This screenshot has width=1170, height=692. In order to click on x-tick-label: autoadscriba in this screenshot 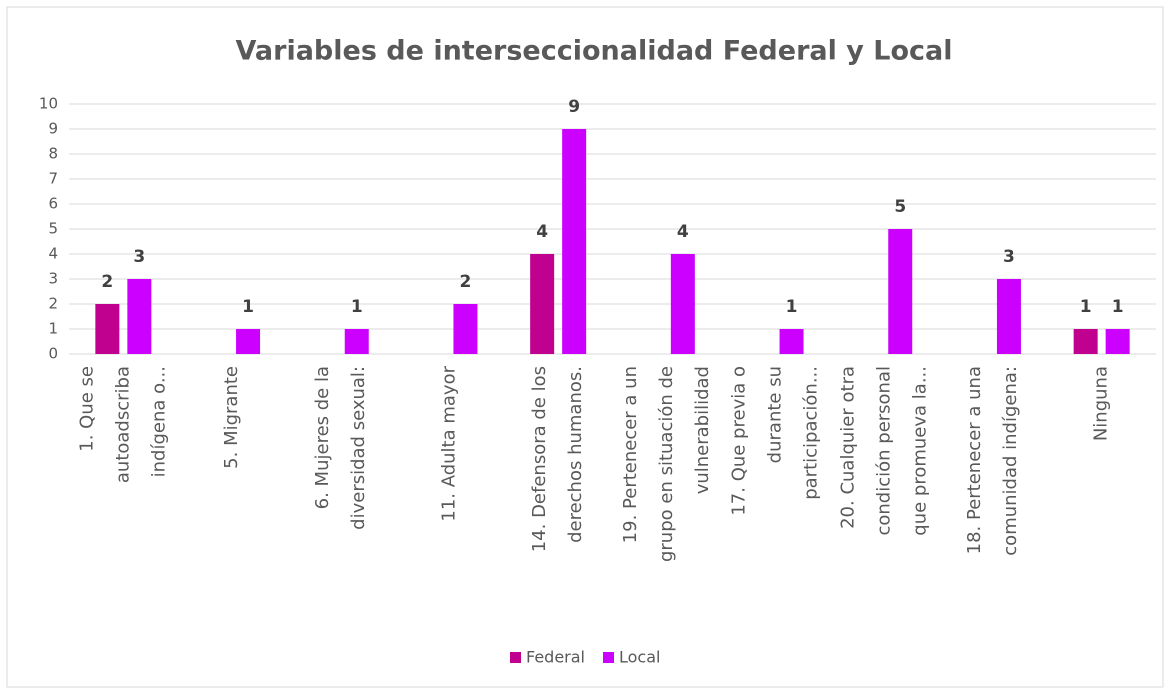, I will do `click(122, 424)`.